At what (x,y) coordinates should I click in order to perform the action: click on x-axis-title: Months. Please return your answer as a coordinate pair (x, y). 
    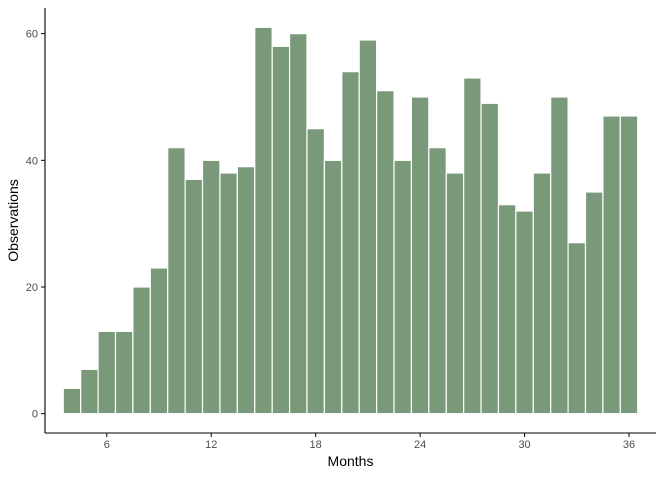
    Looking at the image, I should click on (351, 461).